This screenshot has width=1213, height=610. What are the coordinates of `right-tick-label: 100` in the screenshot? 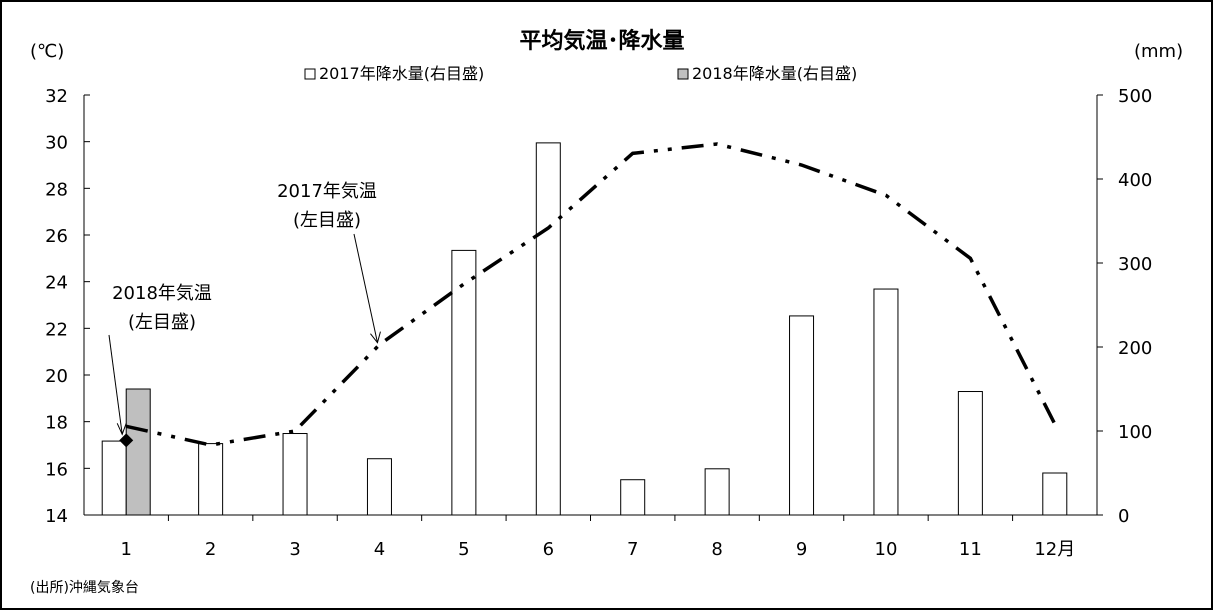 It's located at (1135, 432).